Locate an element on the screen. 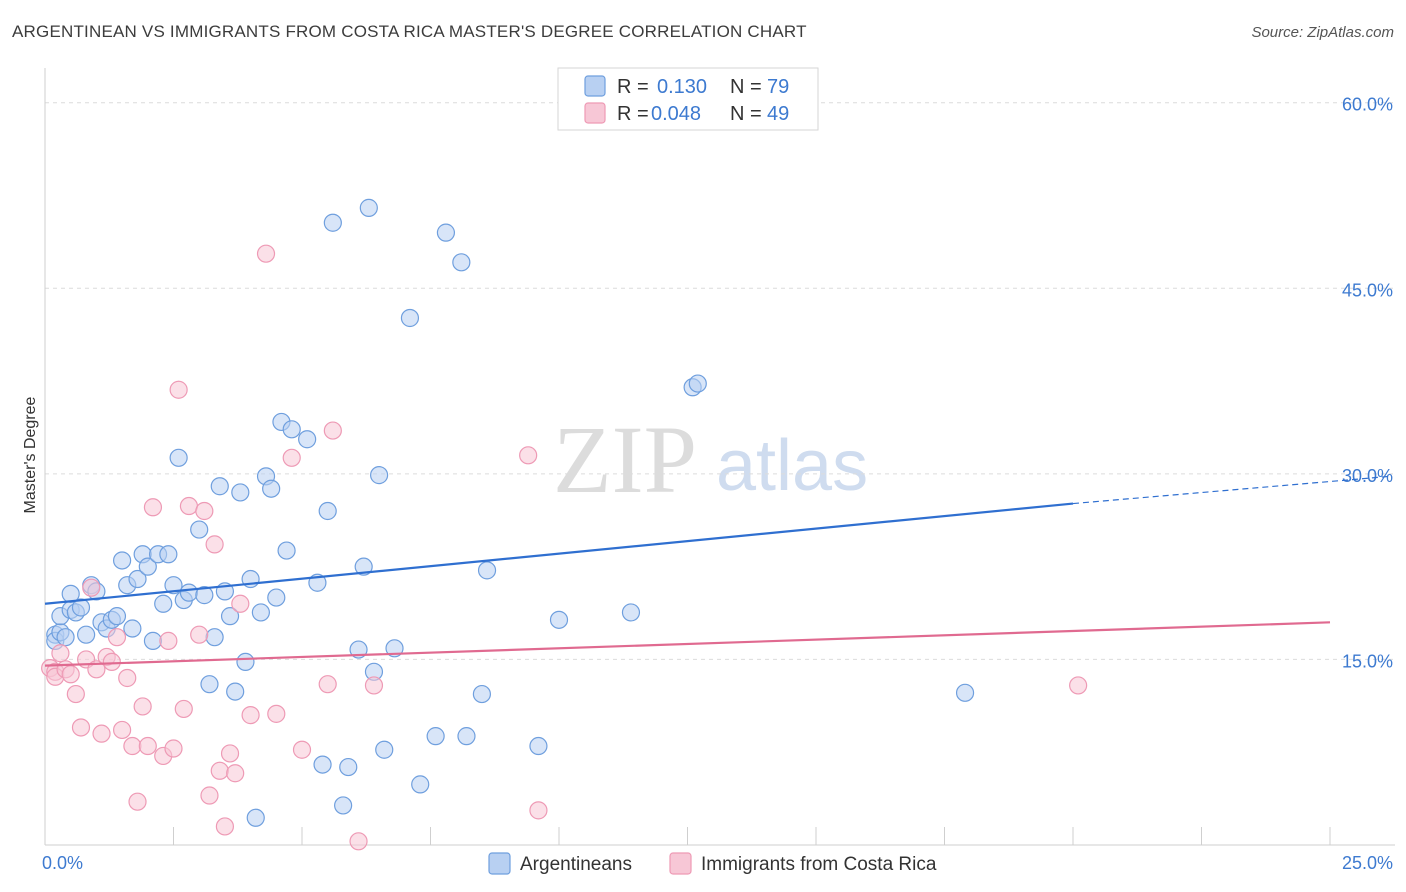  legend-r-value-1: 0.048 is located at coordinates (676, 114).